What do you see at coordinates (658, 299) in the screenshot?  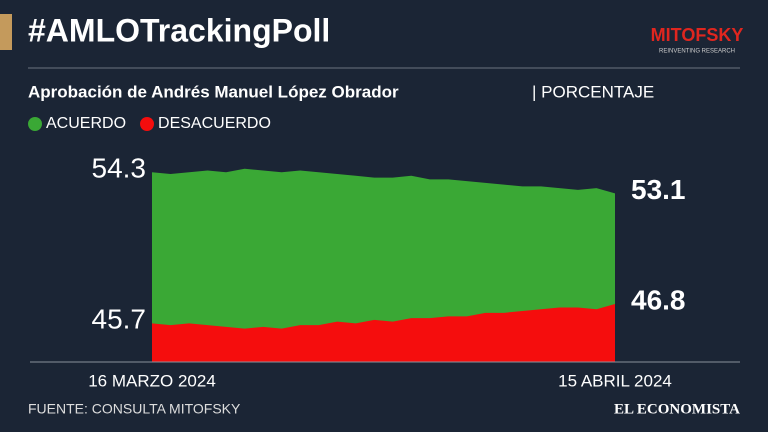 I see `value-label: 46.8` at bounding box center [658, 299].